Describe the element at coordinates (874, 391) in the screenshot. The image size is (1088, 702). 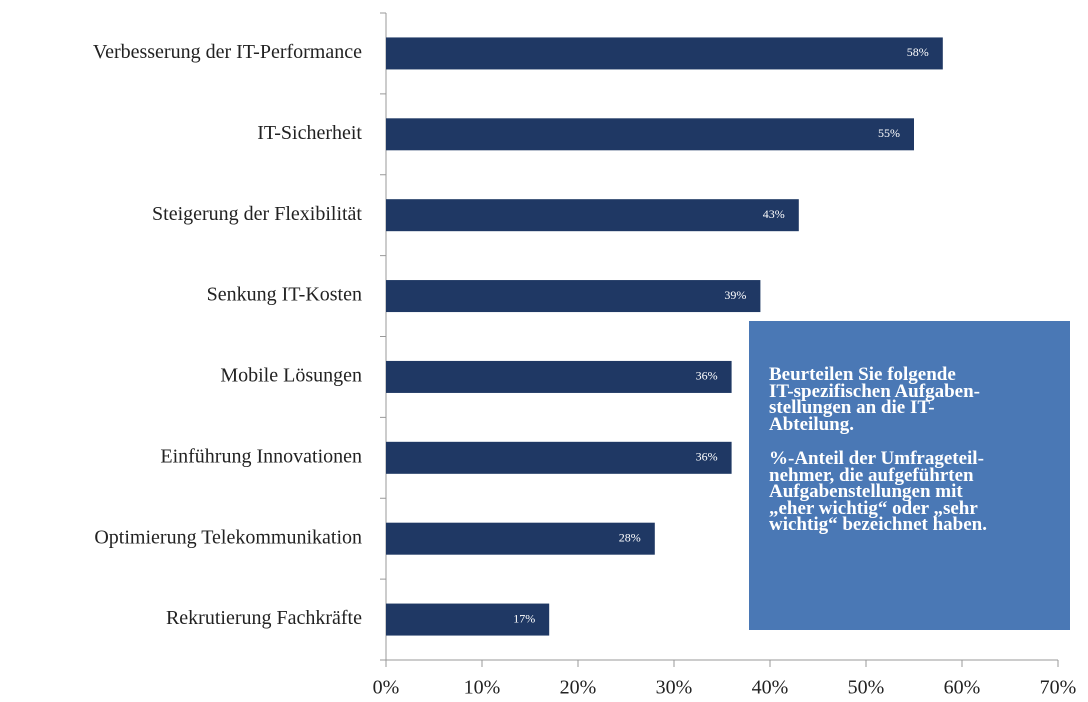
I see `annotation-line: IT-spezifischen Aufgaben-` at that location.